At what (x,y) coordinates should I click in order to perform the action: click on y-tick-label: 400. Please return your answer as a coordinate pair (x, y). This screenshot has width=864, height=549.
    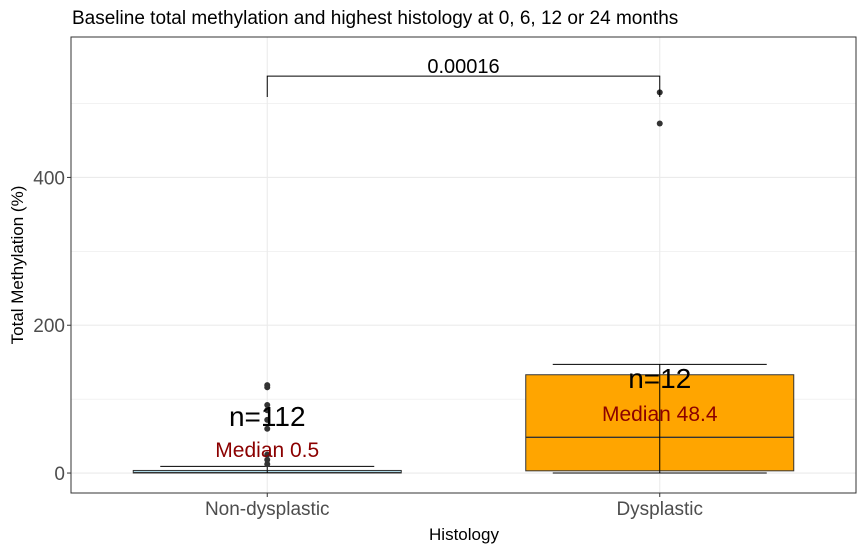
    Looking at the image, I should click on (49, 178).